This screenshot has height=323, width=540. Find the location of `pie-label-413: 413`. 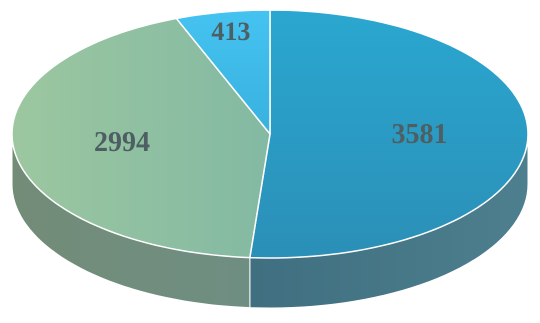

pie-label-413: 413 is located at coordinates (230, 31).